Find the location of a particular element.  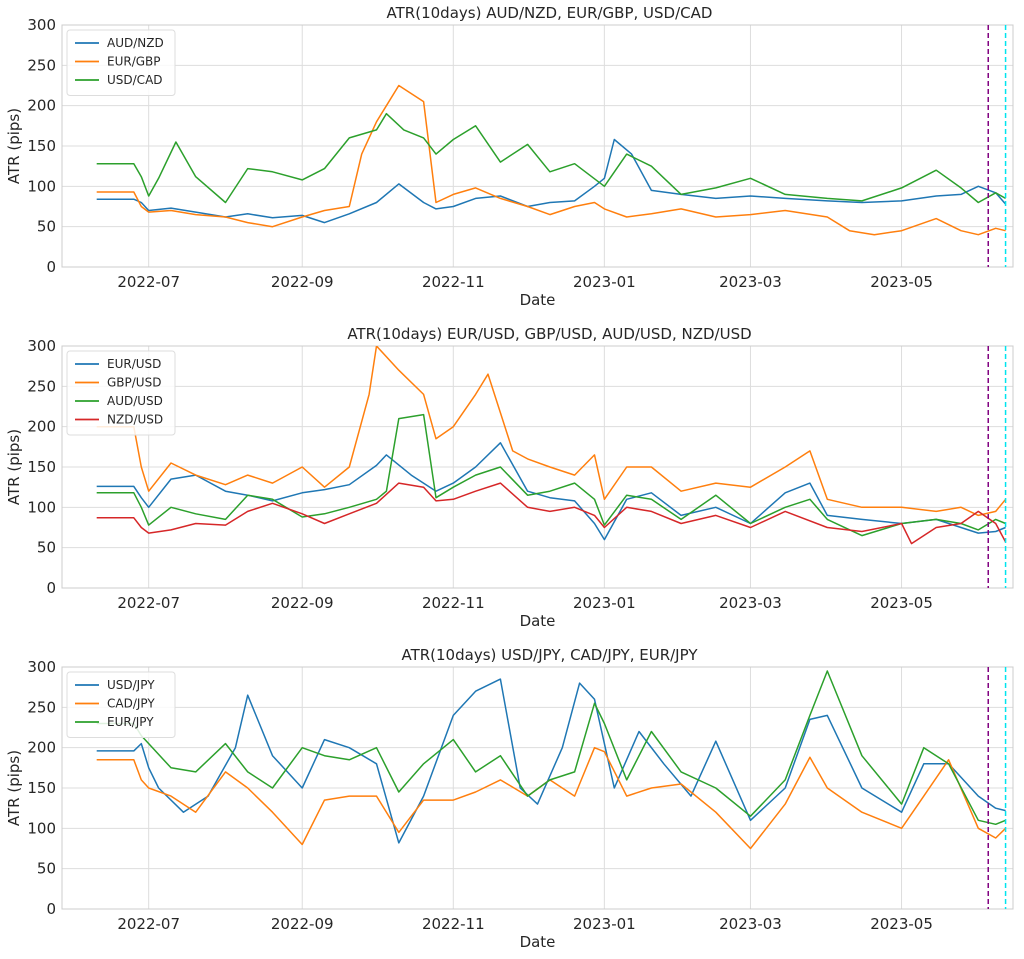

legend-box is located at coordinates (121, 393).